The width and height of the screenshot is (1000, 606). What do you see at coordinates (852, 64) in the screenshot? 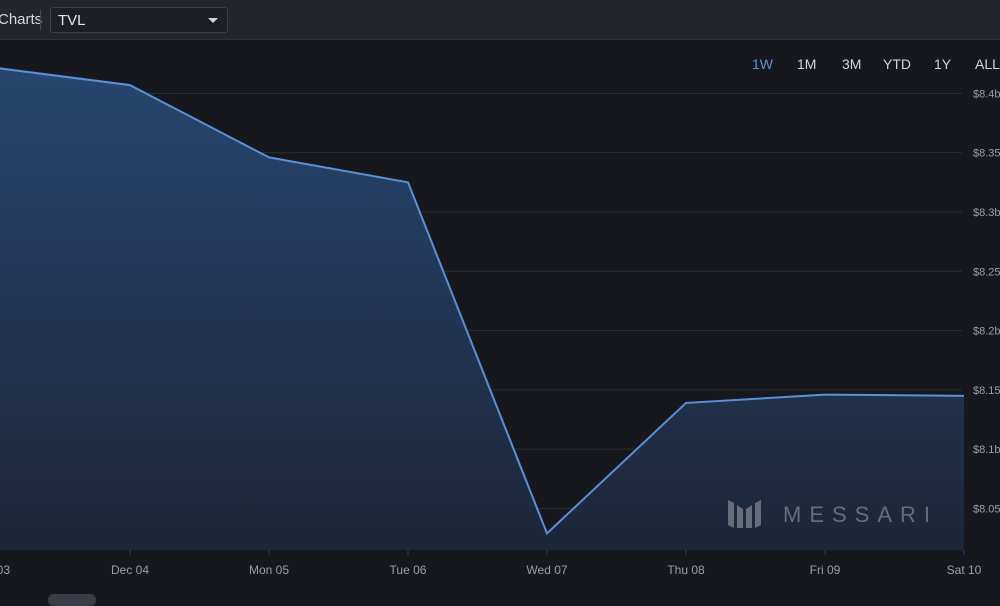
I see `range-3m-button: 3M` at bounding box center [852, 64].